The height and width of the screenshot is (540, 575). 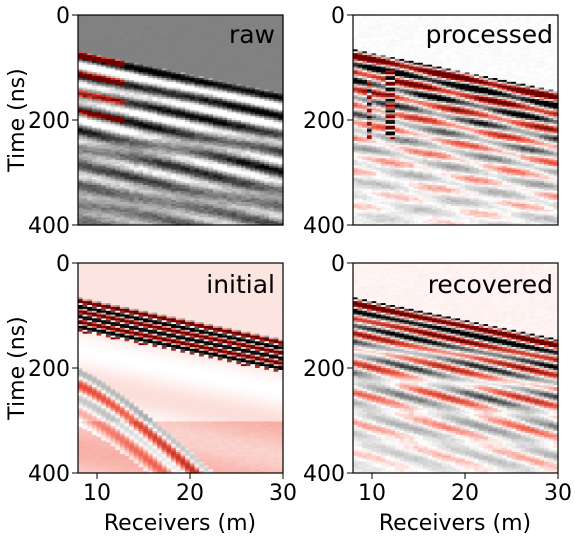 I want to click on y-tick-label: 200, so click(x=49, y=121).